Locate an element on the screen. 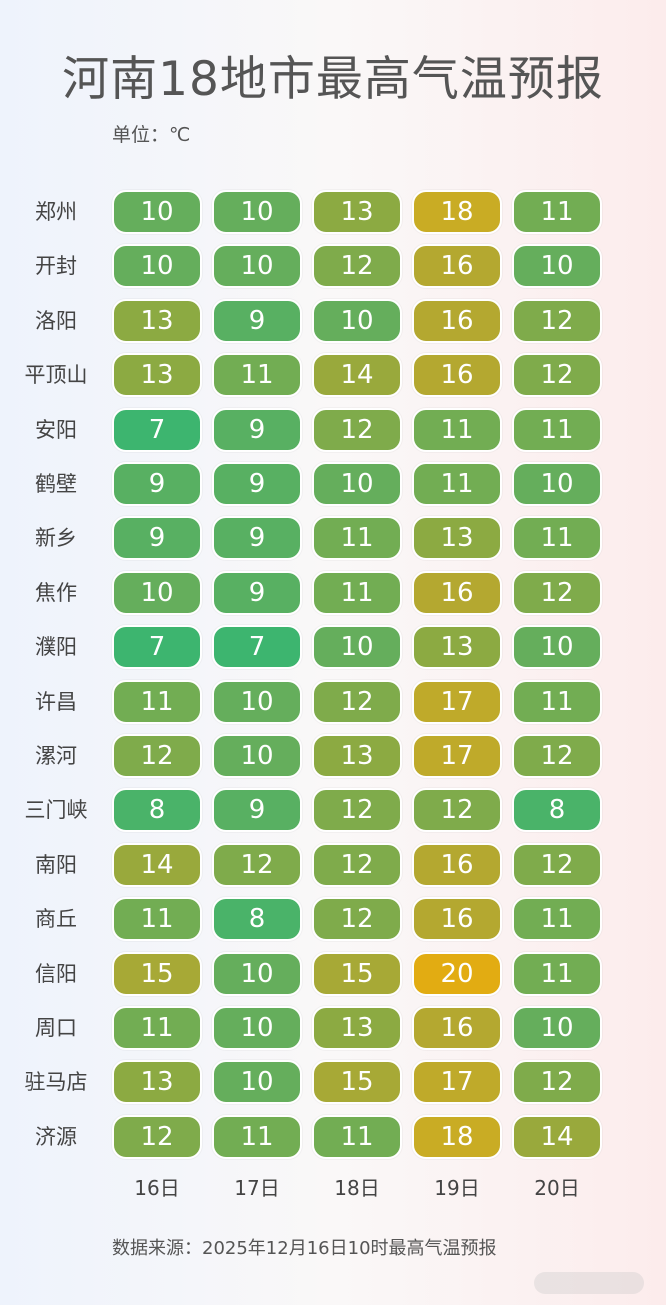 The height and width of the screenshot is (1305, 666). row-label: 信阳 is located at coordinates (56, 974).